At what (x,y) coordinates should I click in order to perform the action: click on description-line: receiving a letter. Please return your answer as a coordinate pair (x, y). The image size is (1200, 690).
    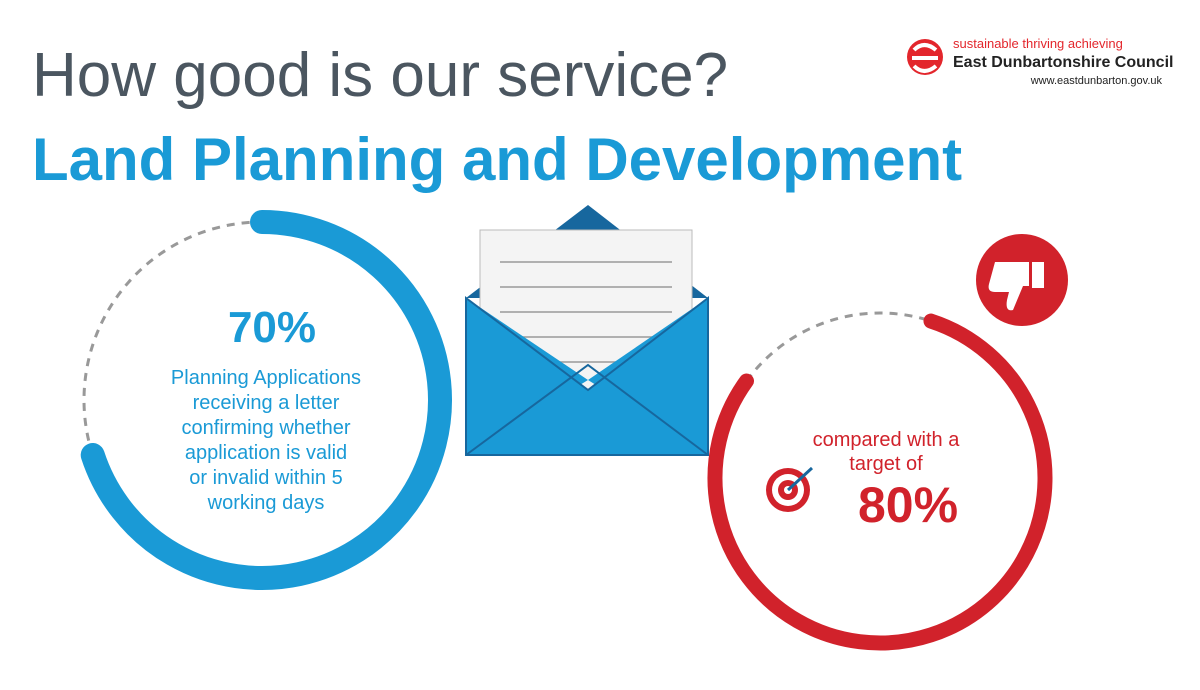
    Looking at the image, I should click on (266, 403).